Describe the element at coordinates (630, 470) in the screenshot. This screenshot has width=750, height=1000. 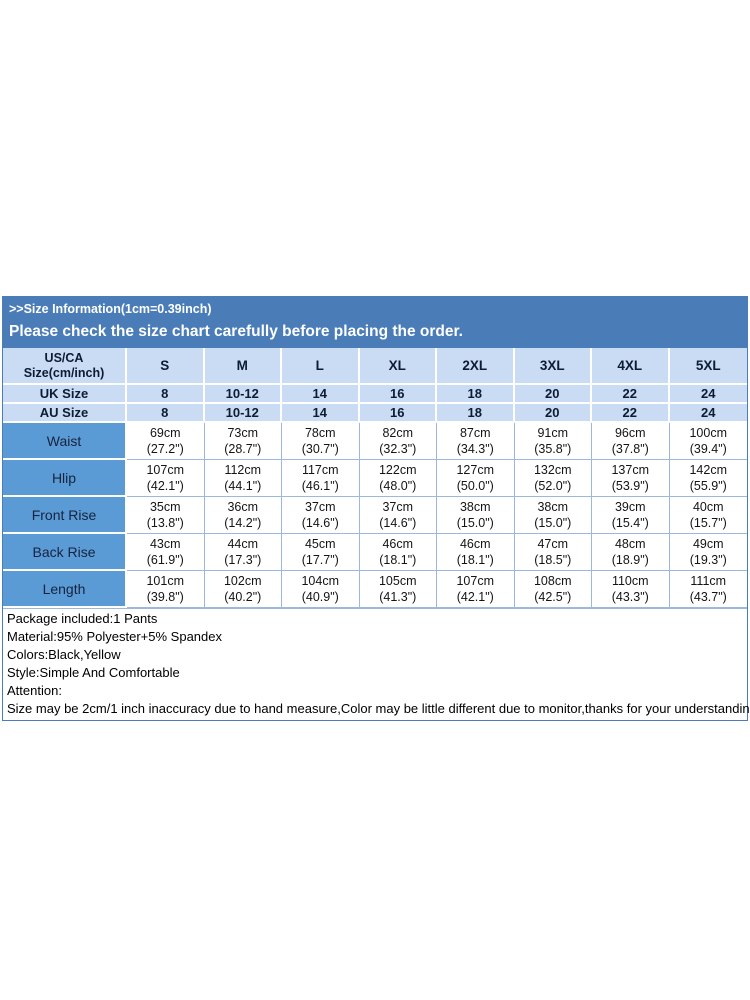
I see `cm-value: 137cm` at that location.